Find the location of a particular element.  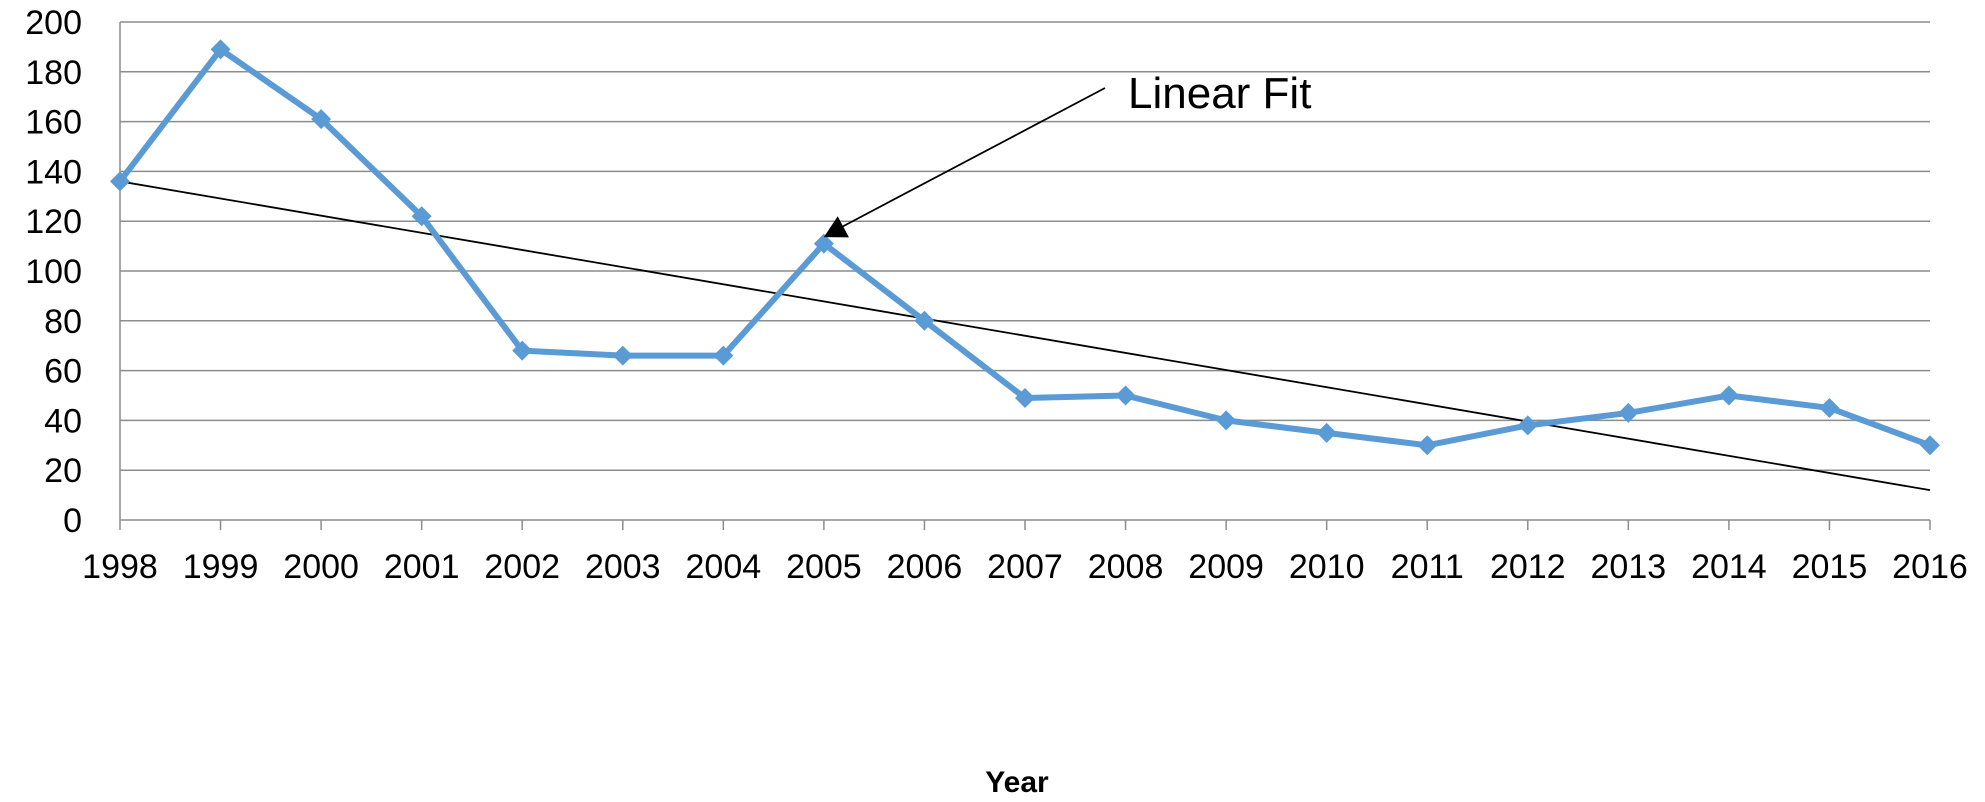

x-tick-label: 2009 is located at coordinates (1226, 567).